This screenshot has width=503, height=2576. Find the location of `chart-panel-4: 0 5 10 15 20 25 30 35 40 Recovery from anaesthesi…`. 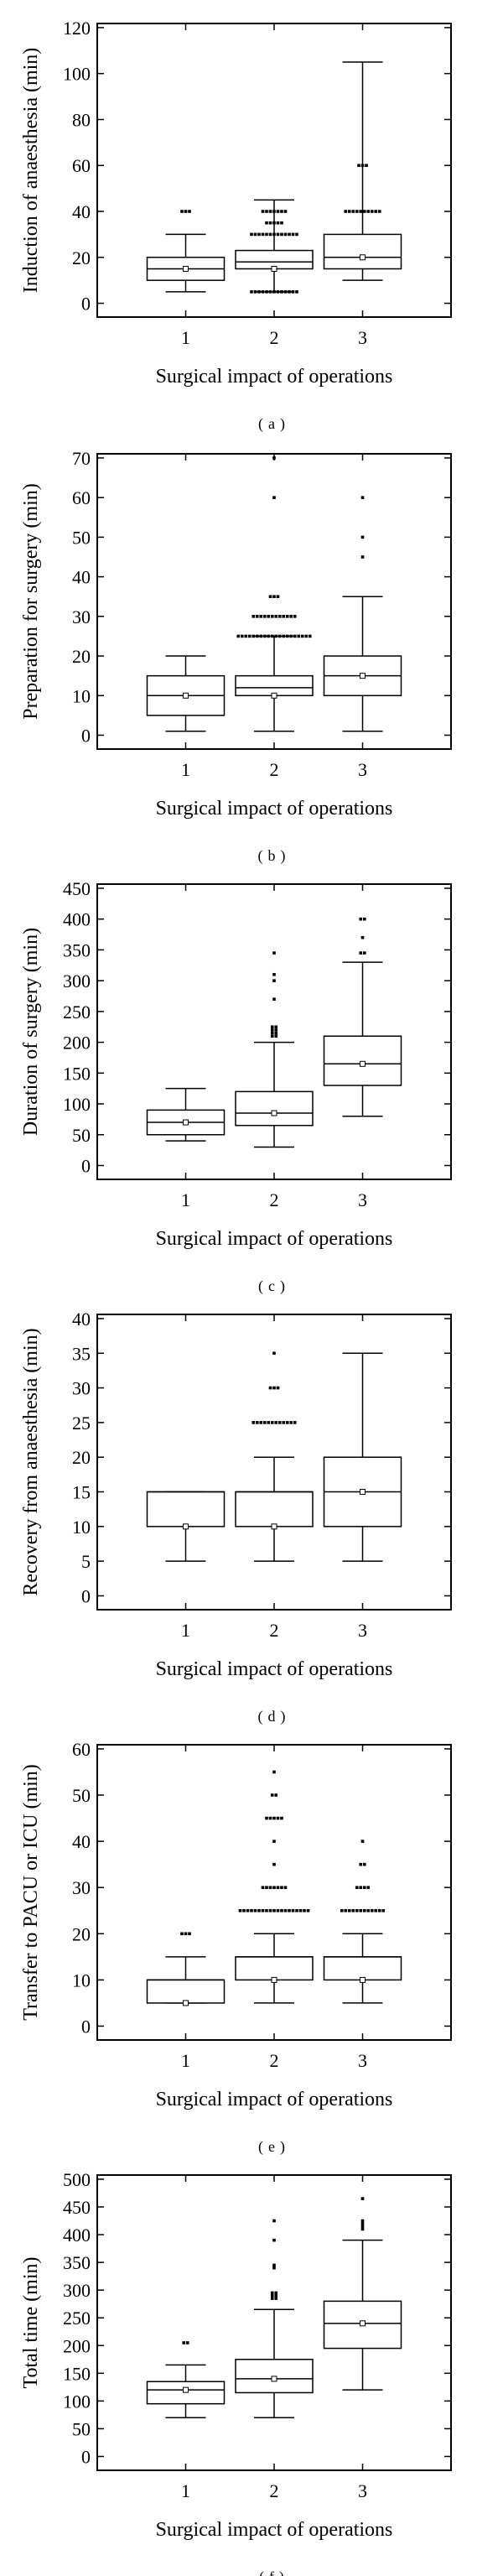

chart-panel-4: 0 5 10 15 20 25 30 35 40 Recovery from anaesthesi… is located at coordinates (236, 1517).